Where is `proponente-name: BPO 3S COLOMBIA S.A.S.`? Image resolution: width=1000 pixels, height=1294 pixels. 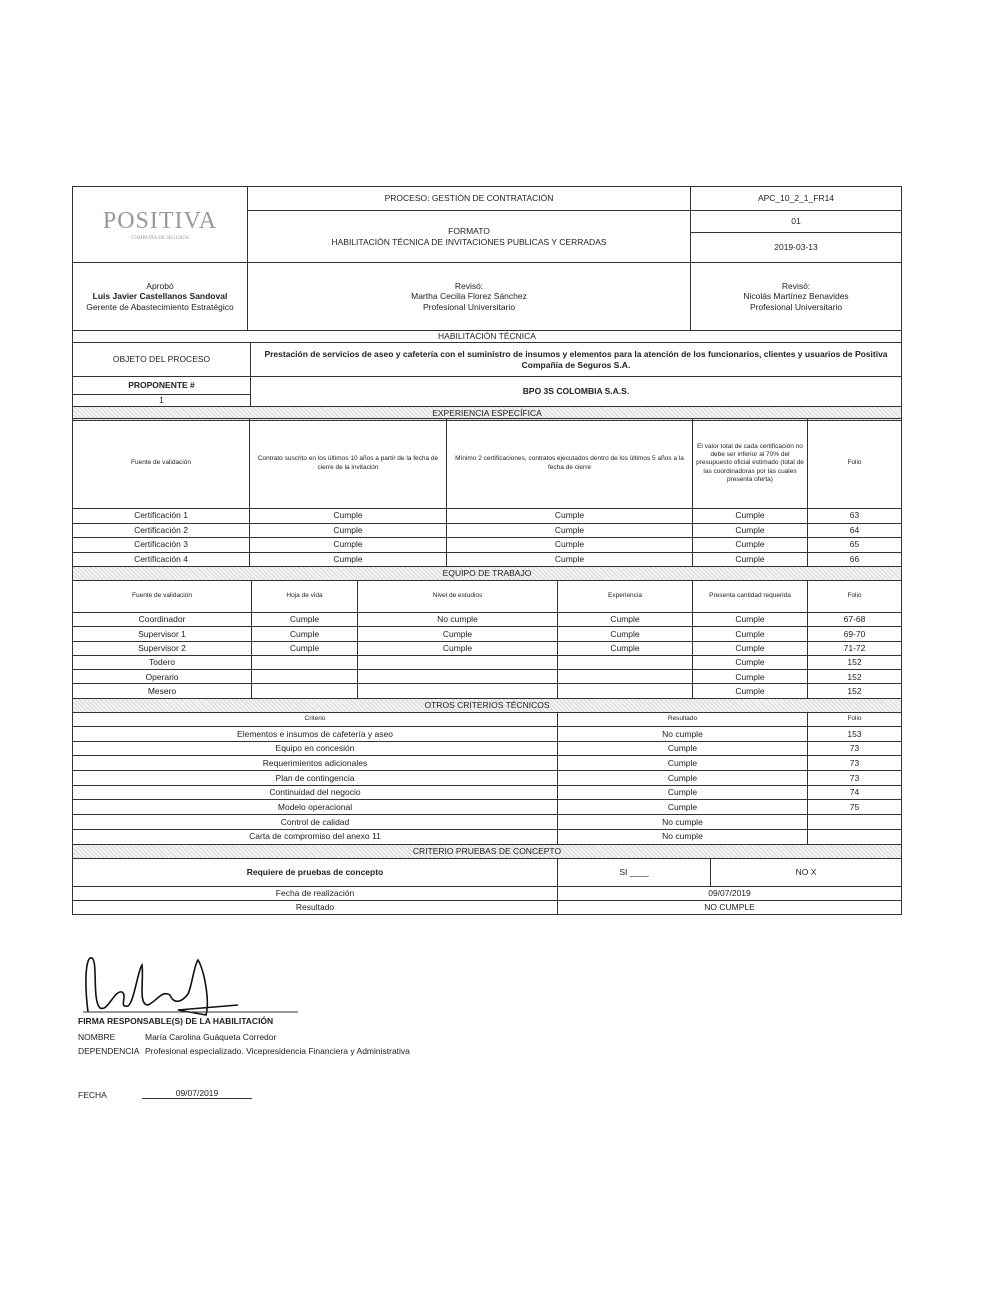
proponente-name: BPO 3S COLOMBIA S.A.S. is located at coordinates (576, 391).